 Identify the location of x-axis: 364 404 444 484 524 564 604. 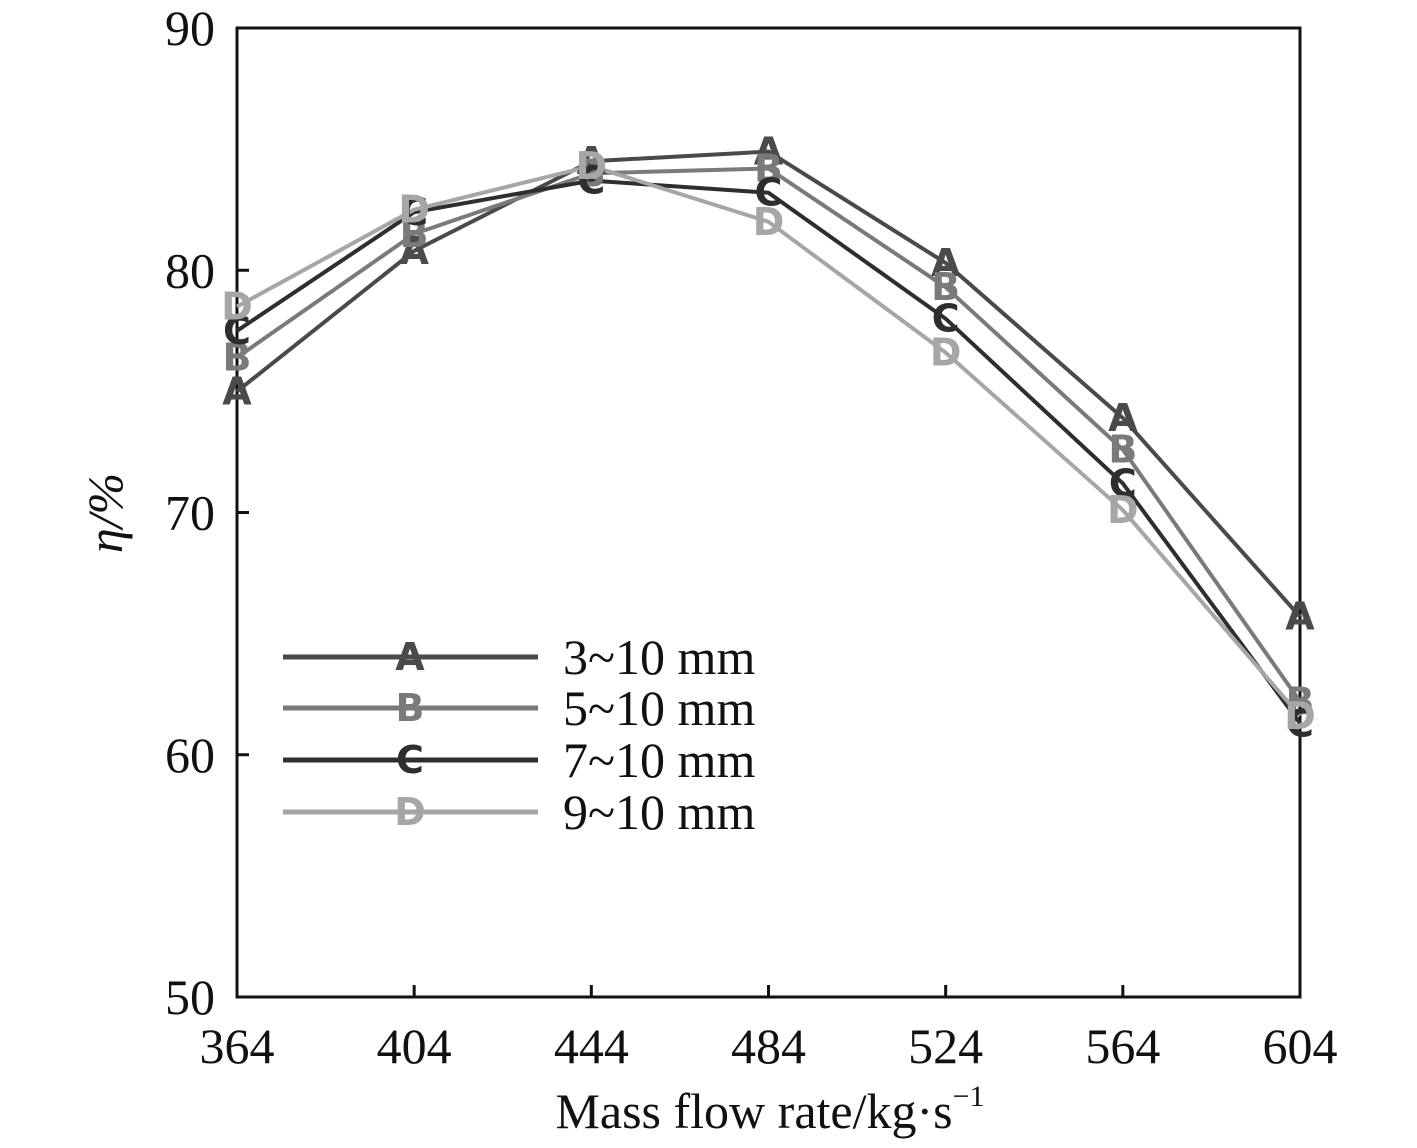
(769, 1029).